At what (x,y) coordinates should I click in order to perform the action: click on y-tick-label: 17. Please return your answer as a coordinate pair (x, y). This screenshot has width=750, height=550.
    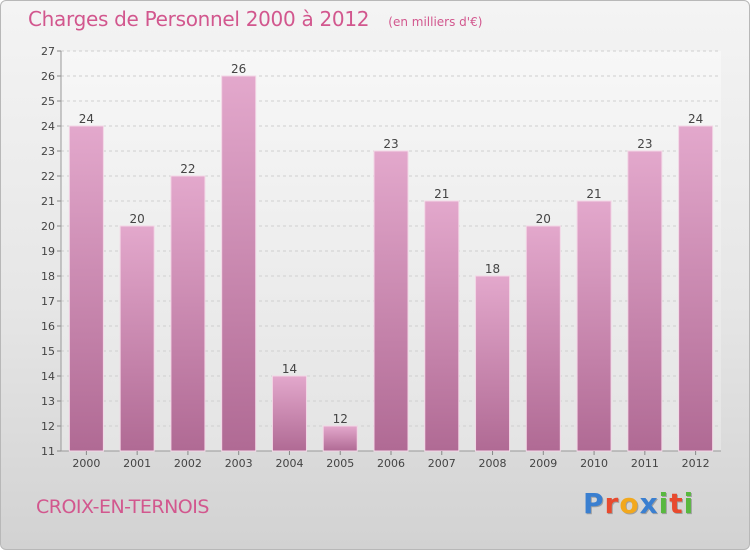
    Looking at the image, I should click on (48, 301).